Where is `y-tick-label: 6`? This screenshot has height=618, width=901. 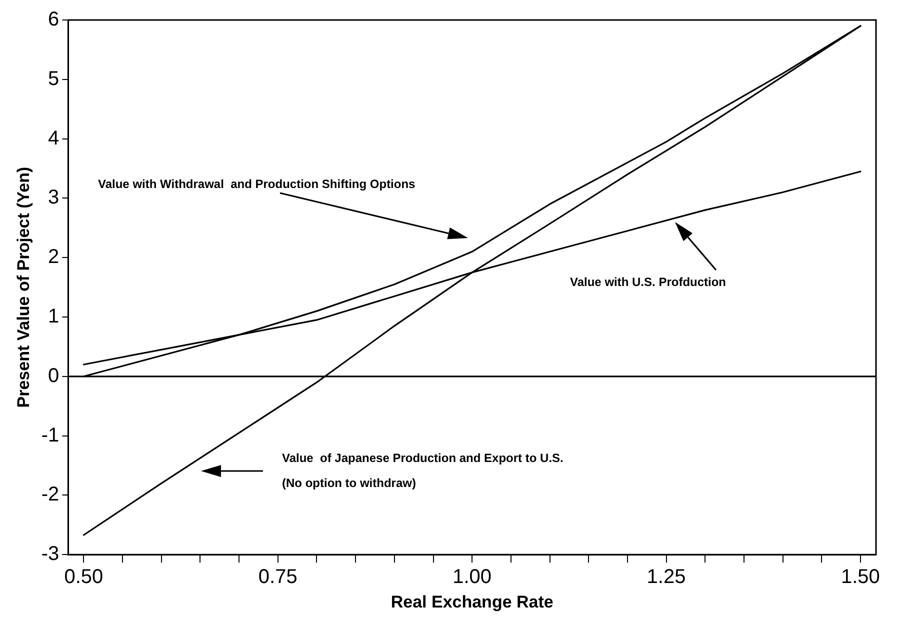 y-tick-label: 6 is located at coordinates (54, 19).